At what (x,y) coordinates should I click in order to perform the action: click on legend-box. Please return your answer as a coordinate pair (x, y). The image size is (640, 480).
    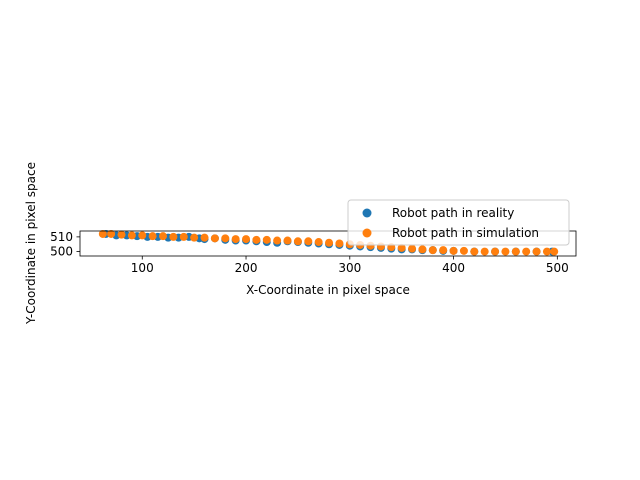
    Looking at the image, I should click on (458, 222).